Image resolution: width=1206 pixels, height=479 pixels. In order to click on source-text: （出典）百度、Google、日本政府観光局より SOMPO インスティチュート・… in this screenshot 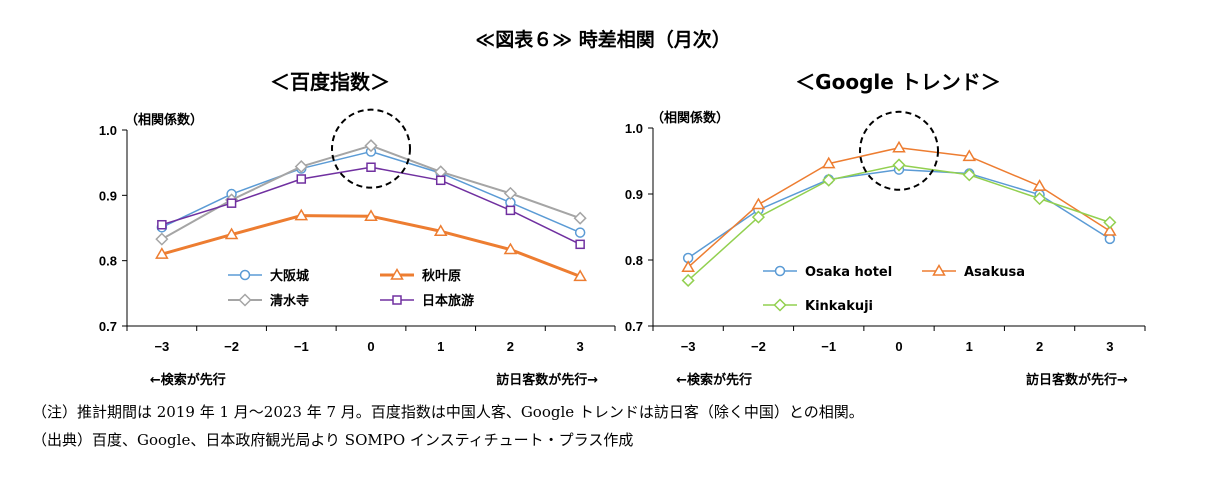, I will do `click(332, 440)`.